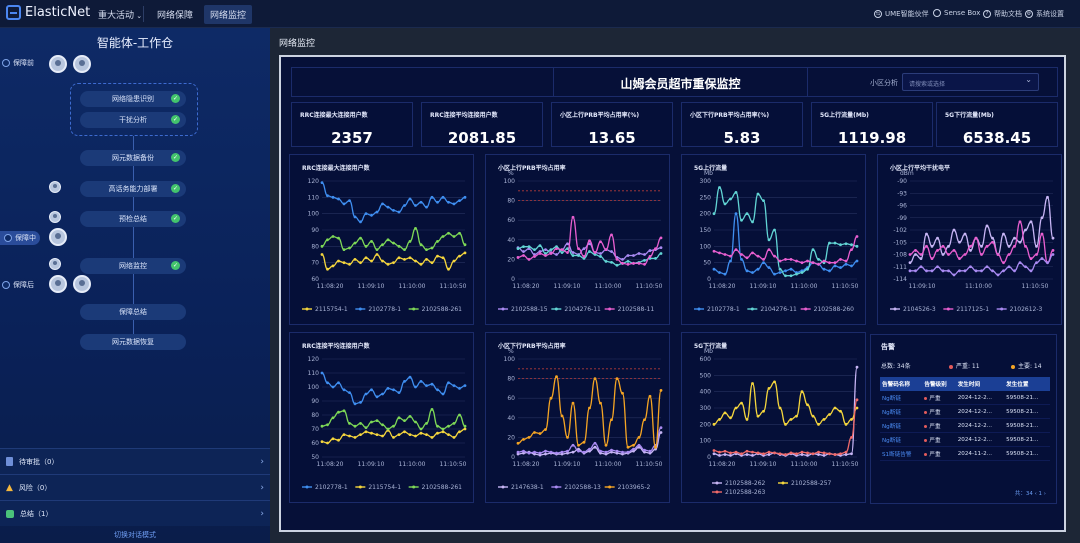 This screenshot has height=543, width=1080. What do you see at coordinates (937, 13) in the screenshot?
I see `box-icon` at bounding box center [937, 13].